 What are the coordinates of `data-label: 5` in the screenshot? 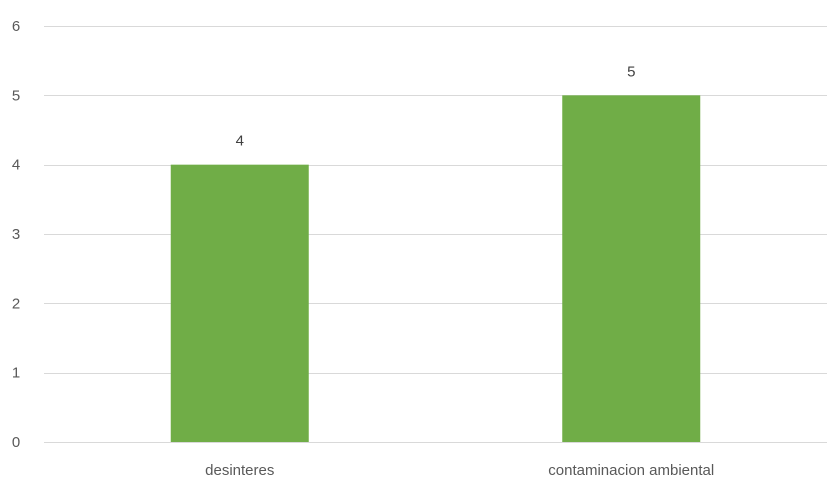 It's located at (631, 71).